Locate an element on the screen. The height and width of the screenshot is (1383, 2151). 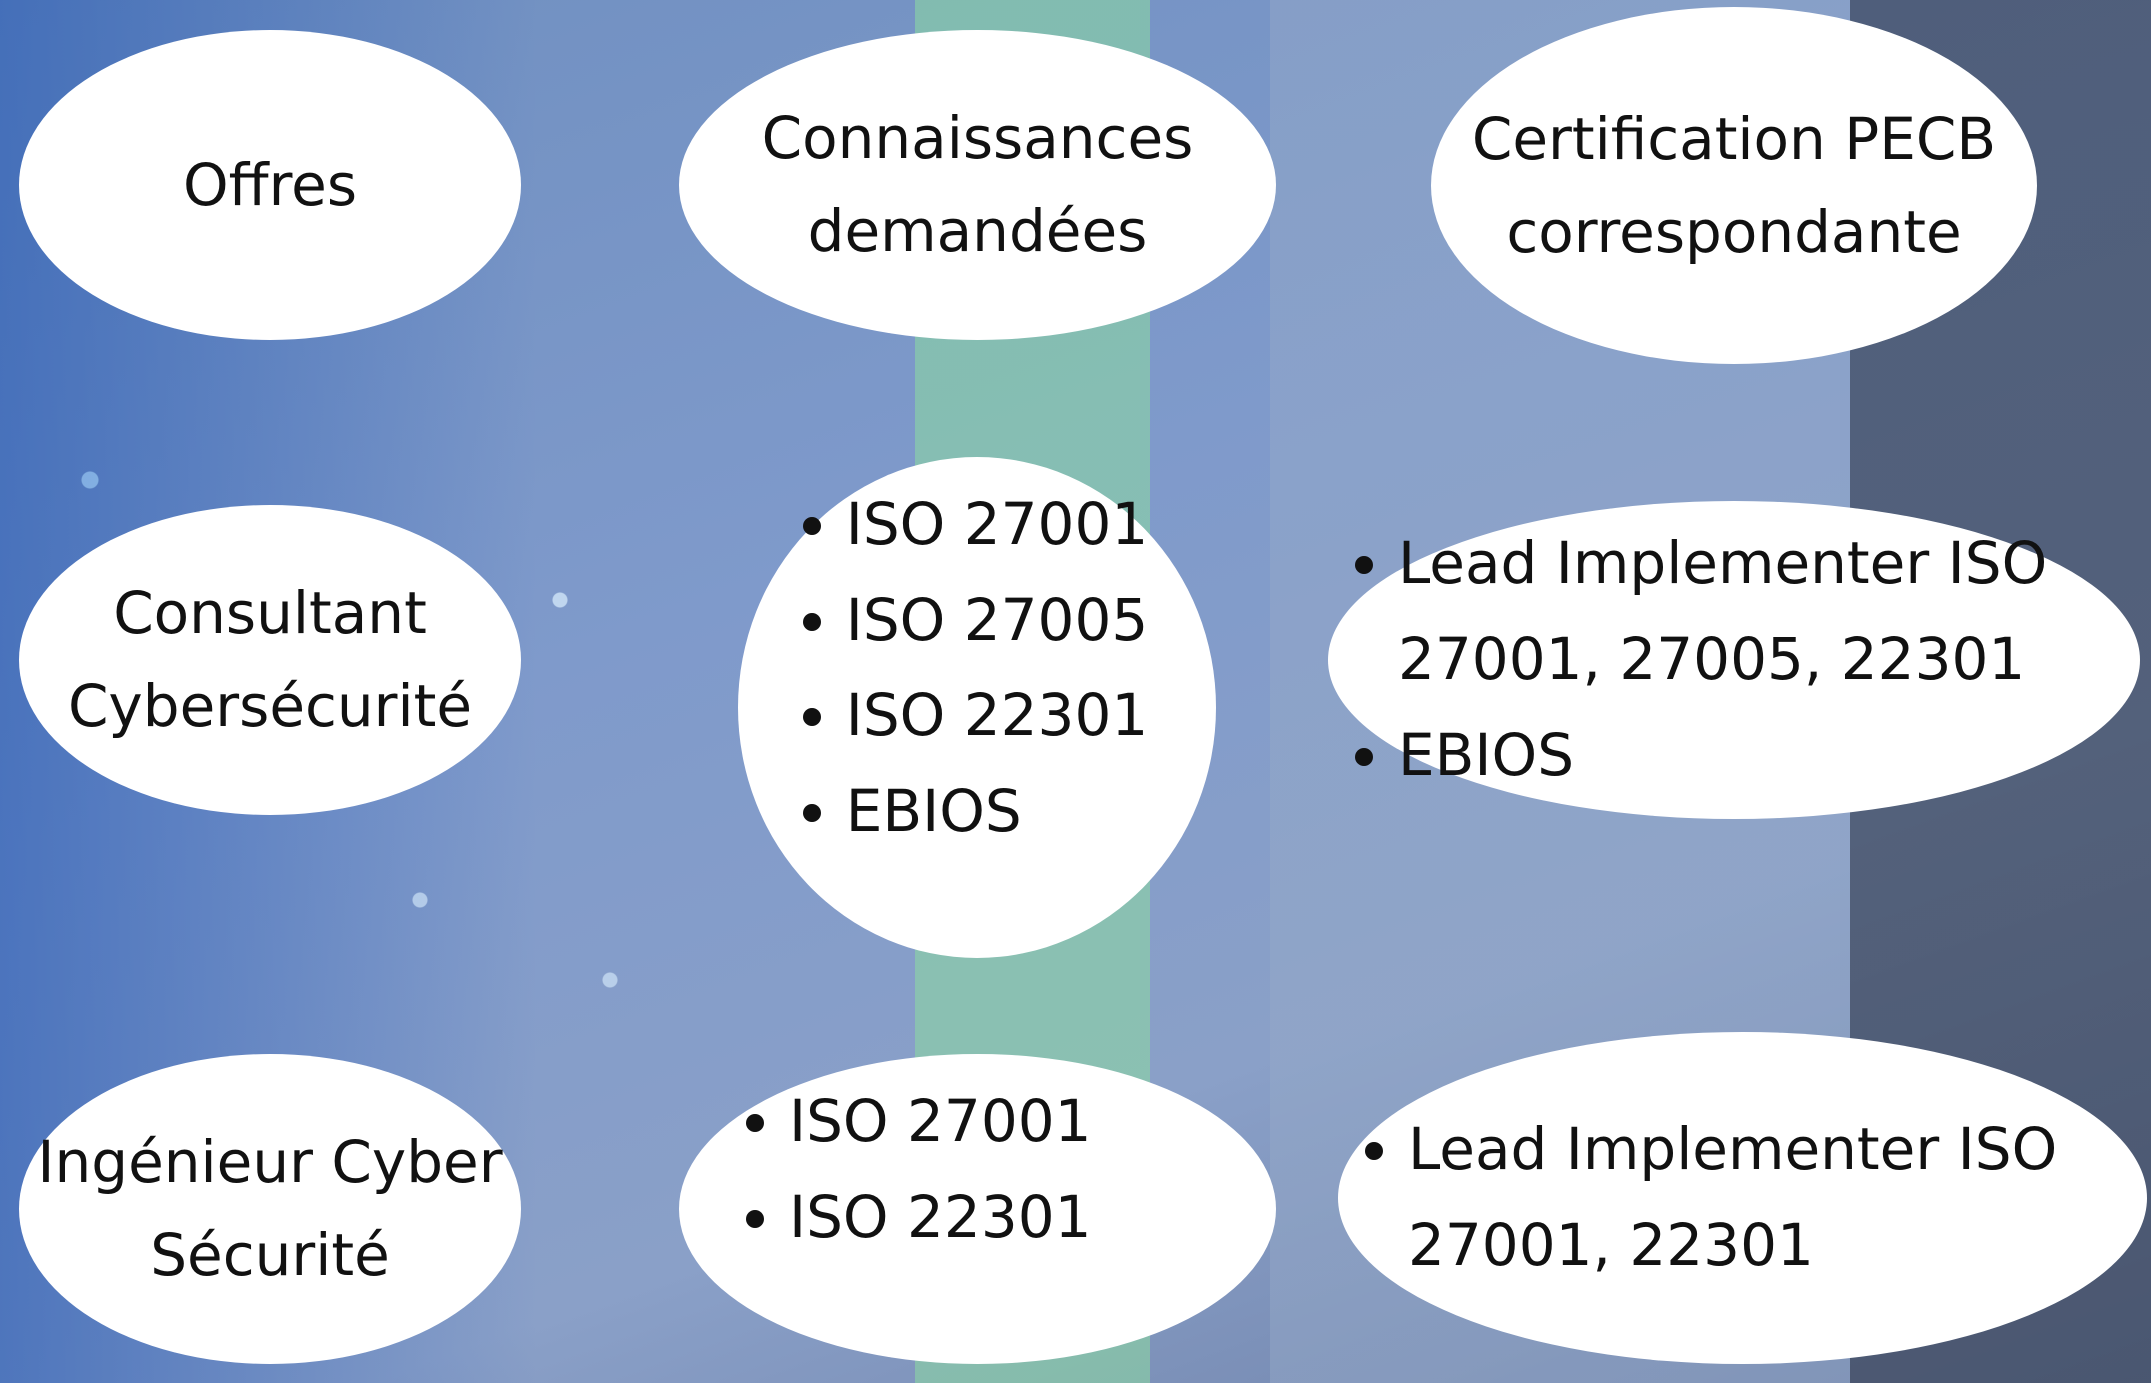
certification-cell: Lead Implementer ISO 27001, 22301 is located at coordinates (1742, 1198).